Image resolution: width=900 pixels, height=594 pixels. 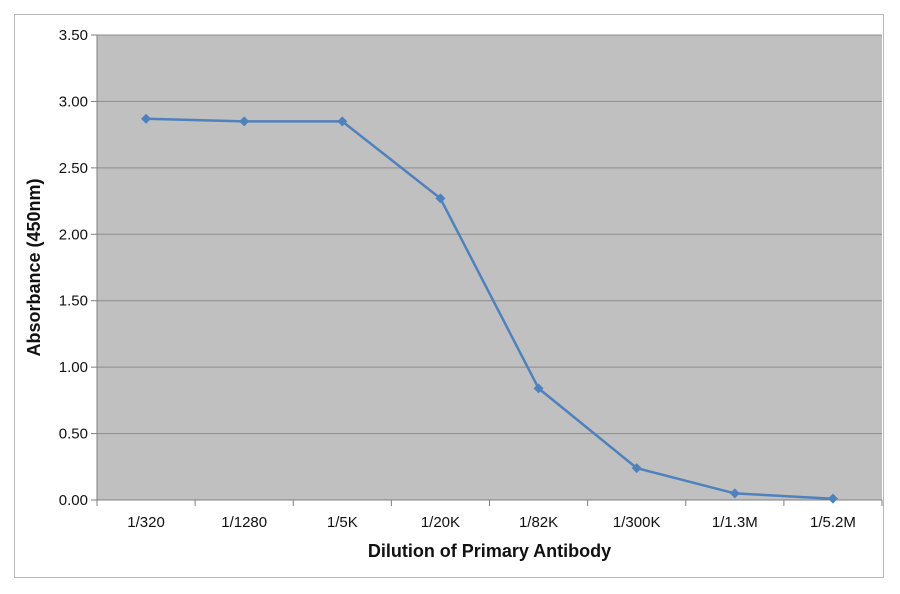 What do you see at coordinates (73, 500) in the screenshot?
I see `y-tick-label: 0.00` at bounding box center [73, 500].